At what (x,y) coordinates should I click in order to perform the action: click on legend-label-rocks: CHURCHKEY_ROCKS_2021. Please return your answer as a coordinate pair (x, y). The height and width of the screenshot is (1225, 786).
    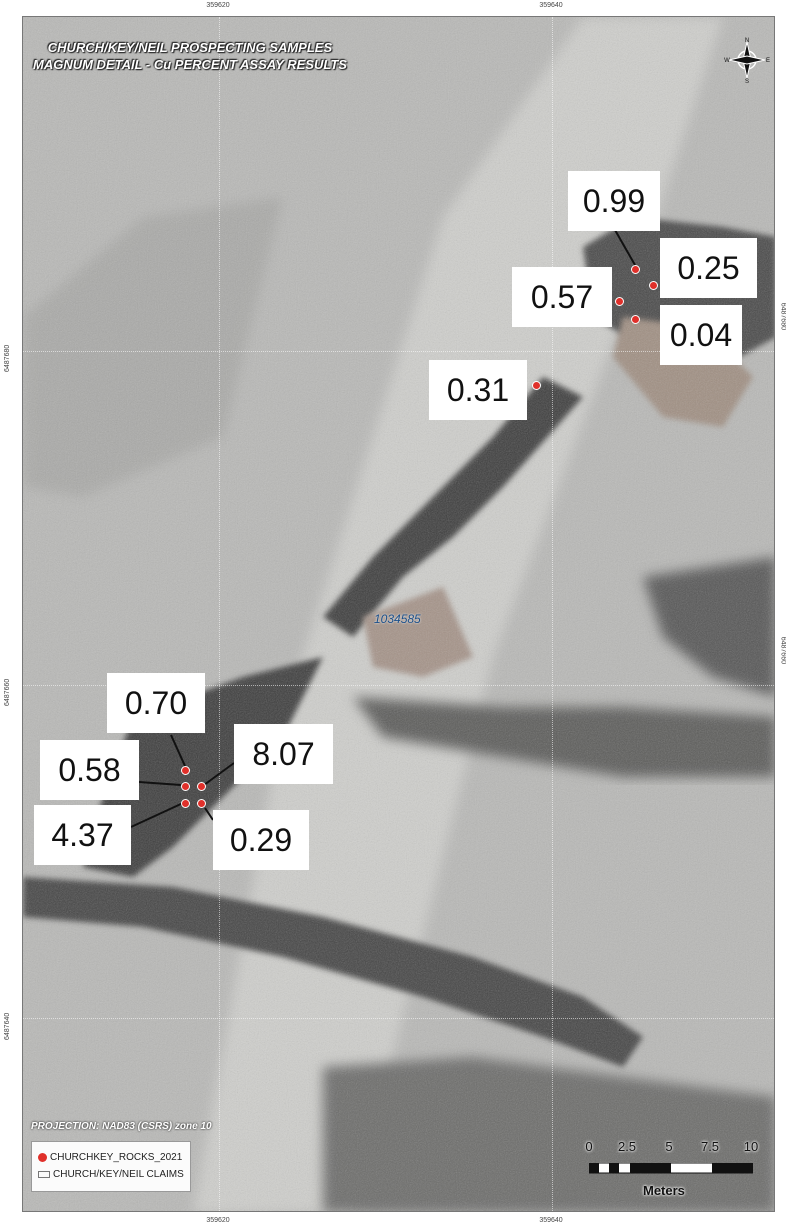
    Looking at the image, I should click on (116, 1157).